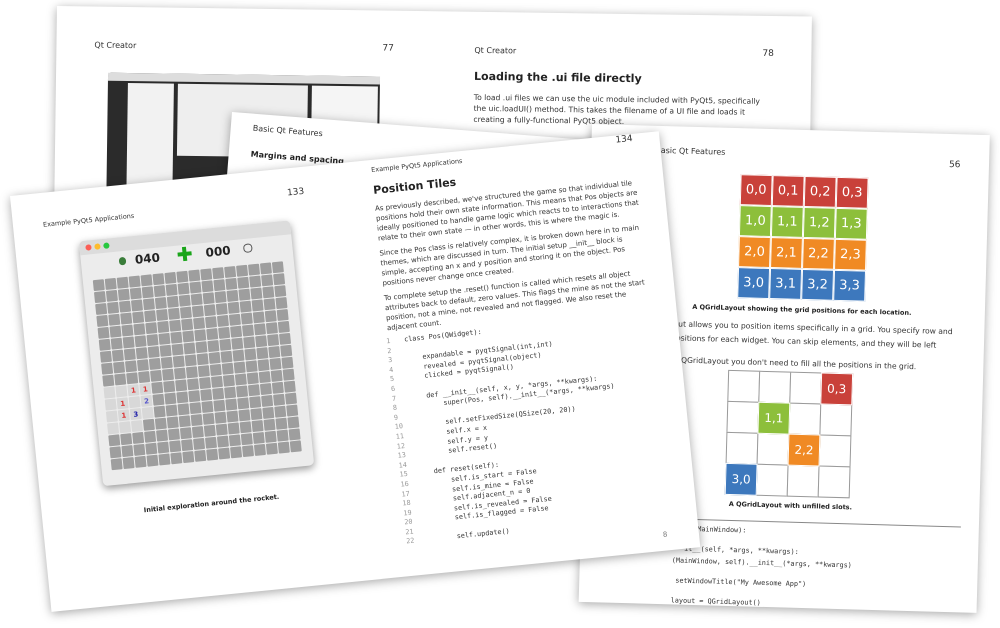  What do you see at coordinates (804, 450) in the screenshot?
I see `filled-slot: 2,2` at bounding box center [804, 450].